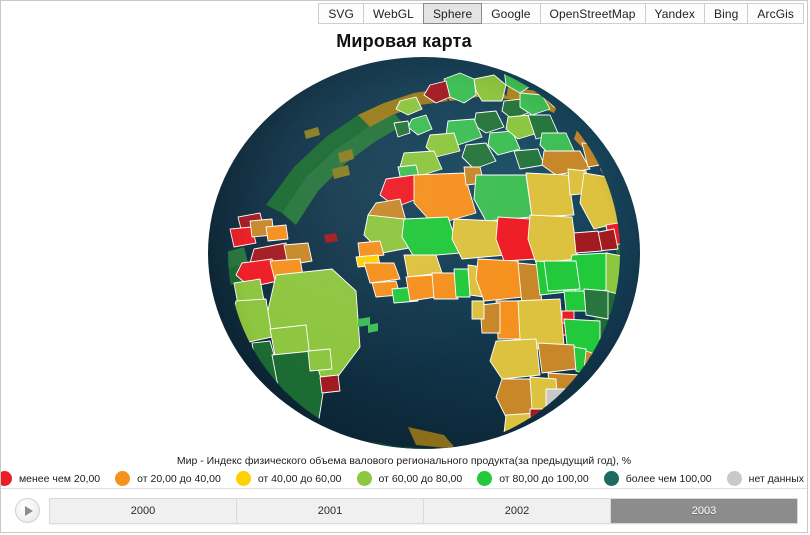  Describe the element at coordinates (545, 293) in the screenshot. I see `east-africa-group` at that location.